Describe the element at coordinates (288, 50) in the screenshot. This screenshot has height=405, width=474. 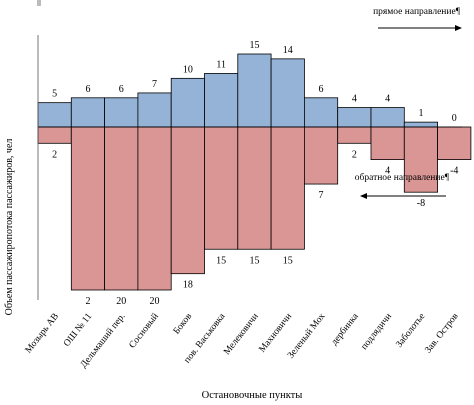
I see `data-label-forward: 14` at that location.